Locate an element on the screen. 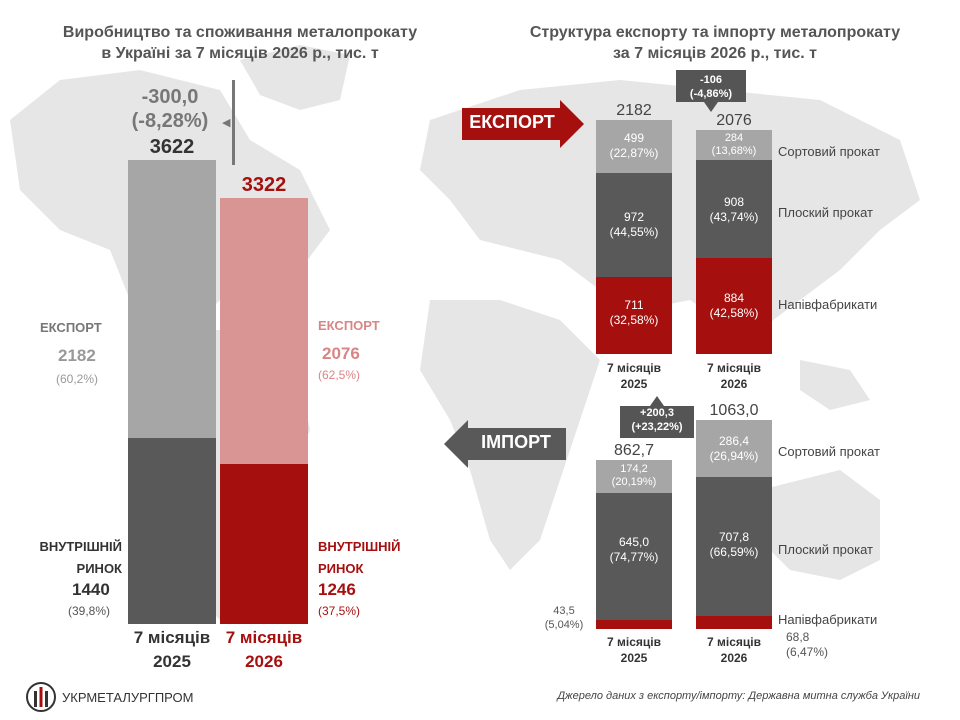  production-change-pct: (-8,28%) is located at coordinates (170, 121).